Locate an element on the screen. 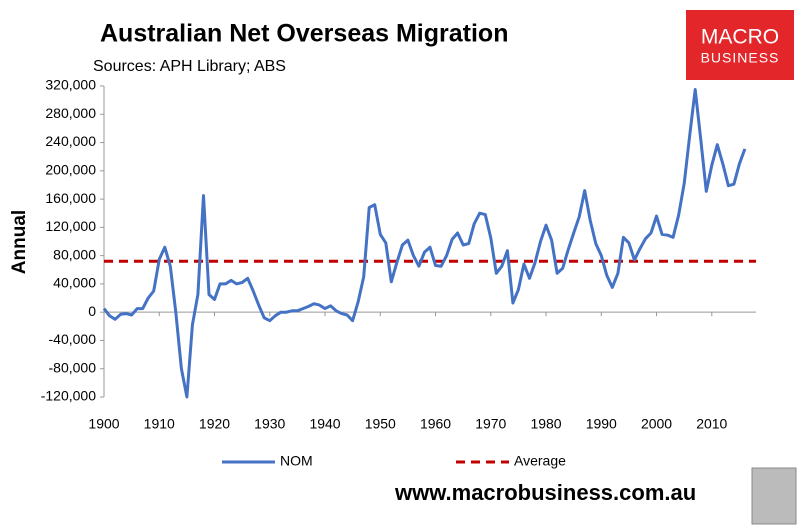  x-tick-label: 2010 is located at coordinates (711, 424).